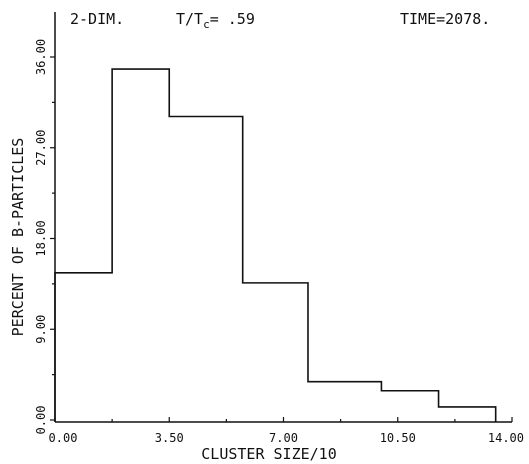 Image resolution: width=529 pixels, height=464 pixels. I want to click on y-axis-ticks: 0.00 9.00 18.00 27.00 36.00, so click(44, 237).